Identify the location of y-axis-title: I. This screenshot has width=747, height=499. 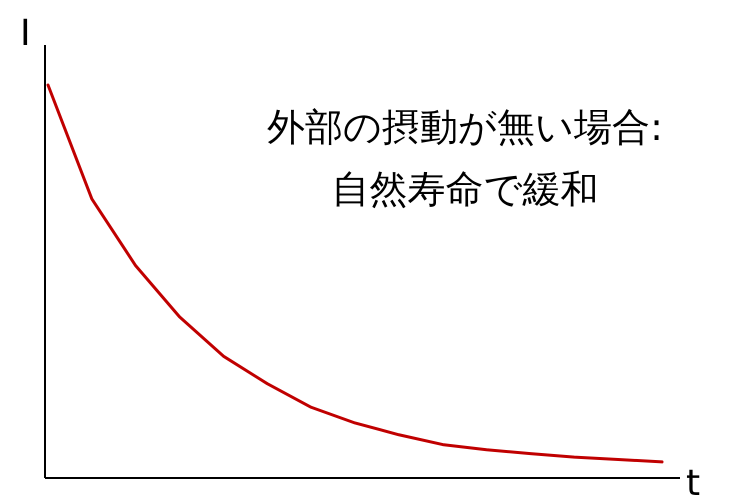
(25, 33).